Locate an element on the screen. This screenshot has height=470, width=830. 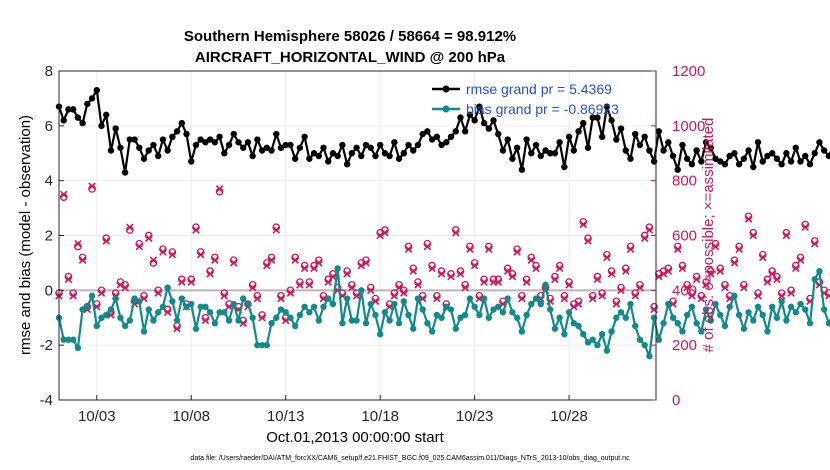
x-tick-label: 10/23 is located at coordinates (475, 416).